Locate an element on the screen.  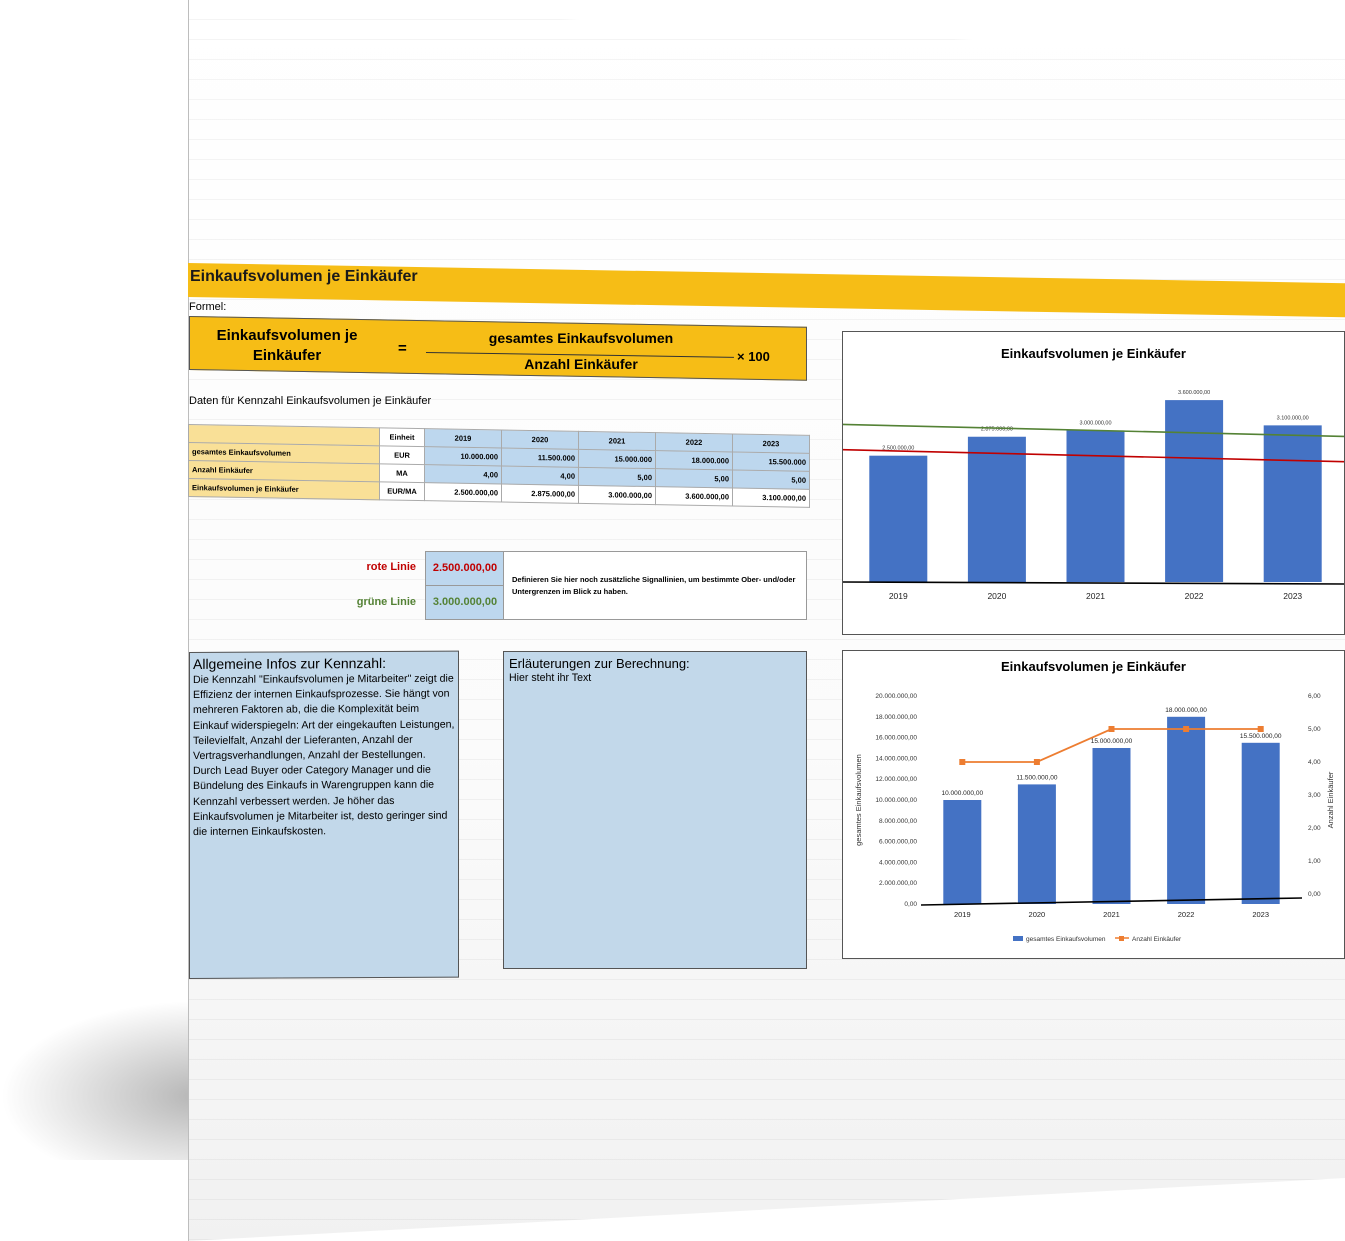
x-tick-label: 2021 is located at coordinates (1111, 914).